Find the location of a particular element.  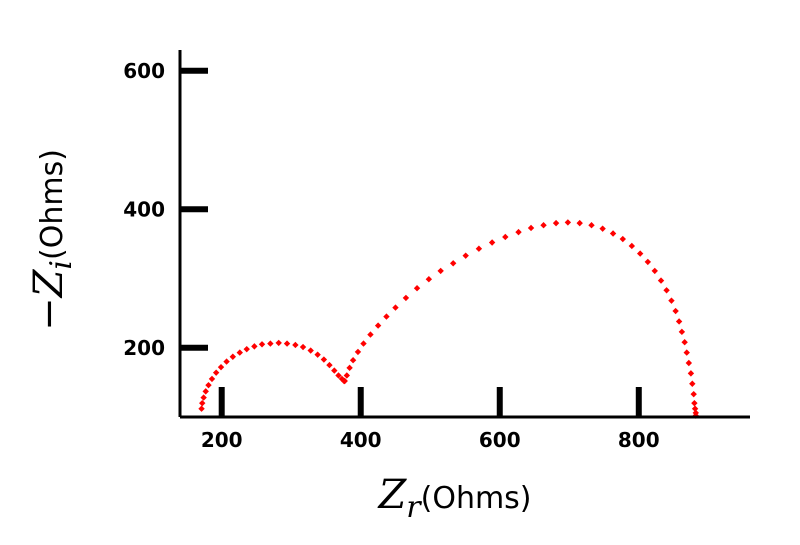

y-tick-label: 600 is located at coordinates (144, 71).